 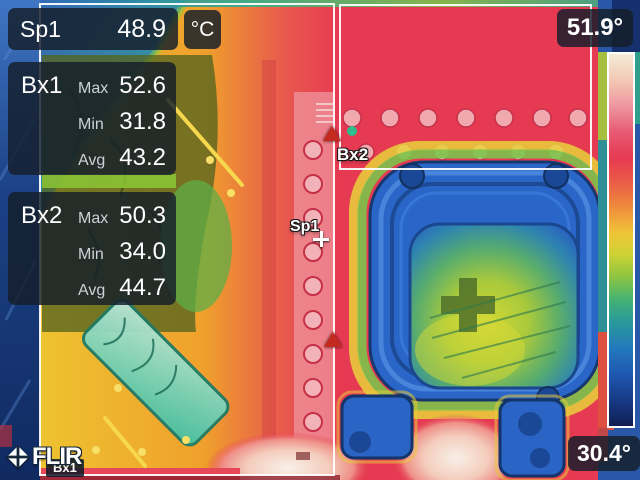 I want to click on bx1-avg-row: Avg 43.2, so click(x=122, y=159).